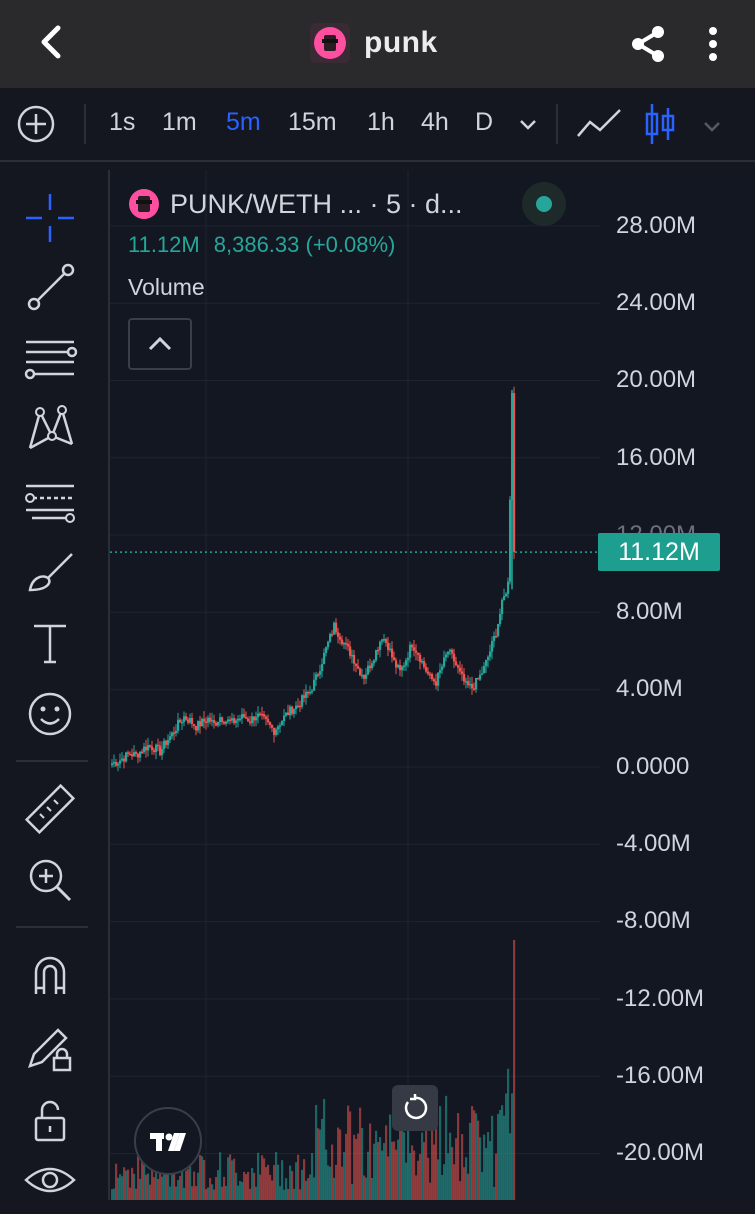 This screenshot has width=755, height=1214. What do you see at coordinates (312, 122) in the screenshot?
I see `timeframe-15m: 15m` at bounding box center [312, 122].